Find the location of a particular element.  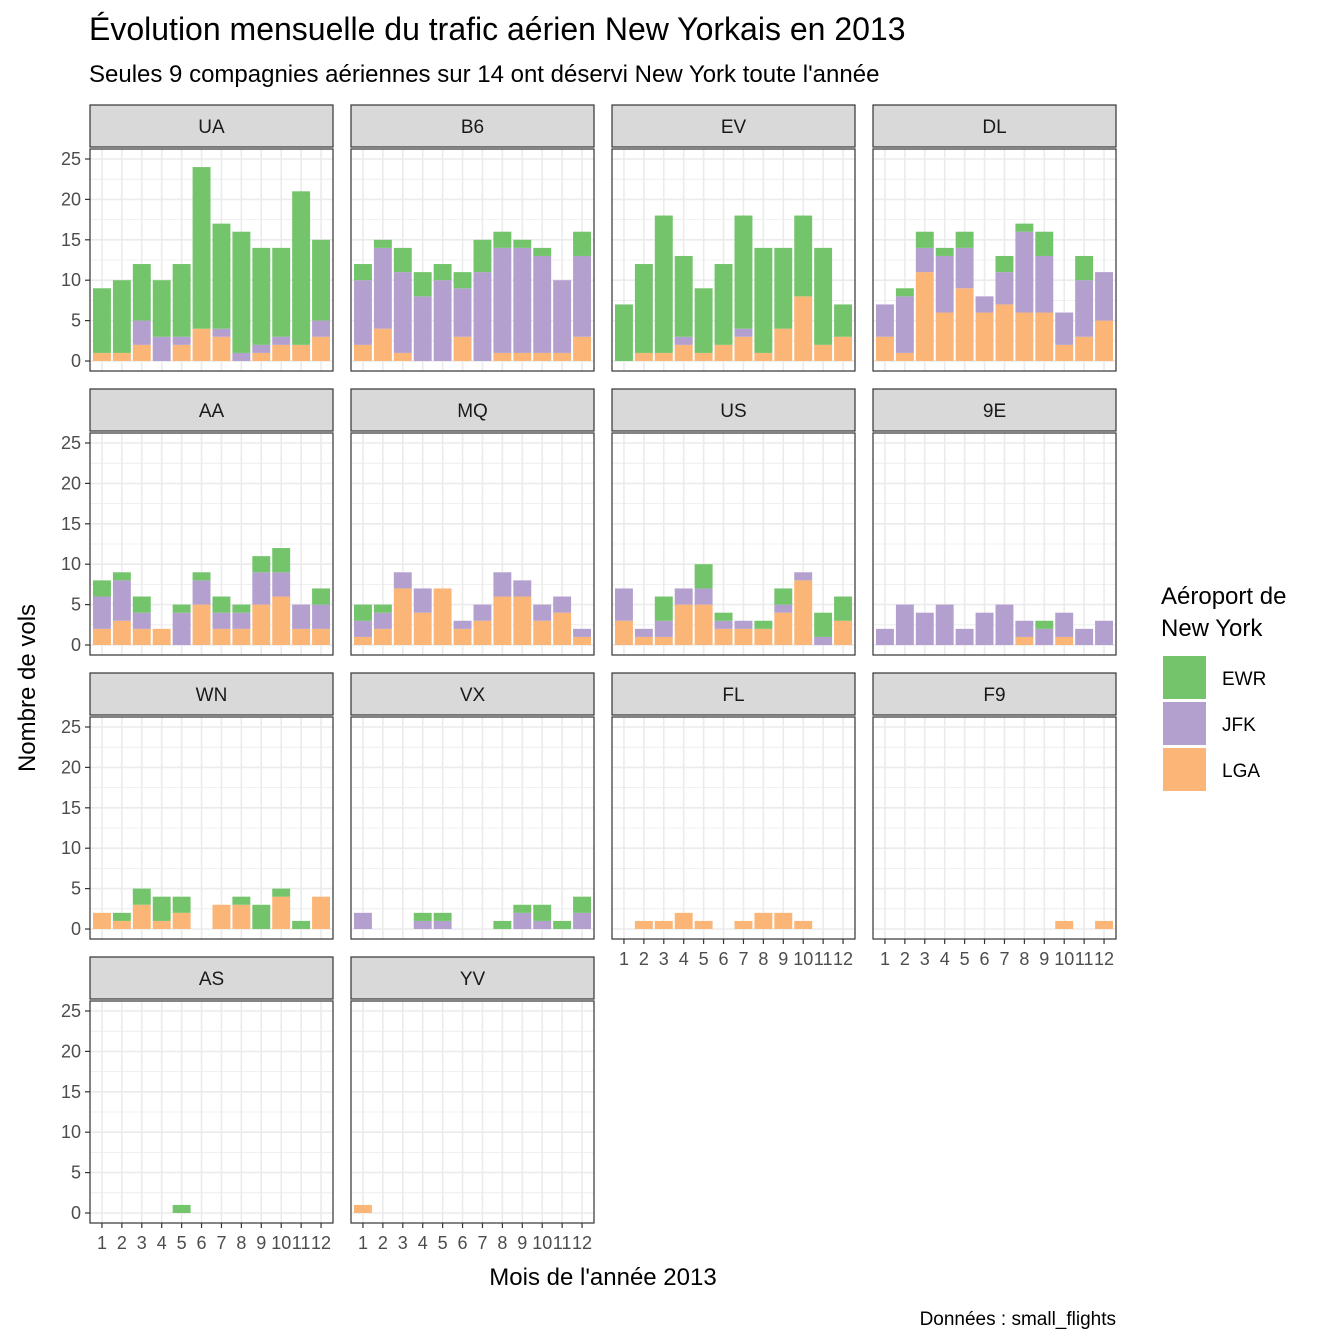

strip-US is located at coordinates (733, 410).